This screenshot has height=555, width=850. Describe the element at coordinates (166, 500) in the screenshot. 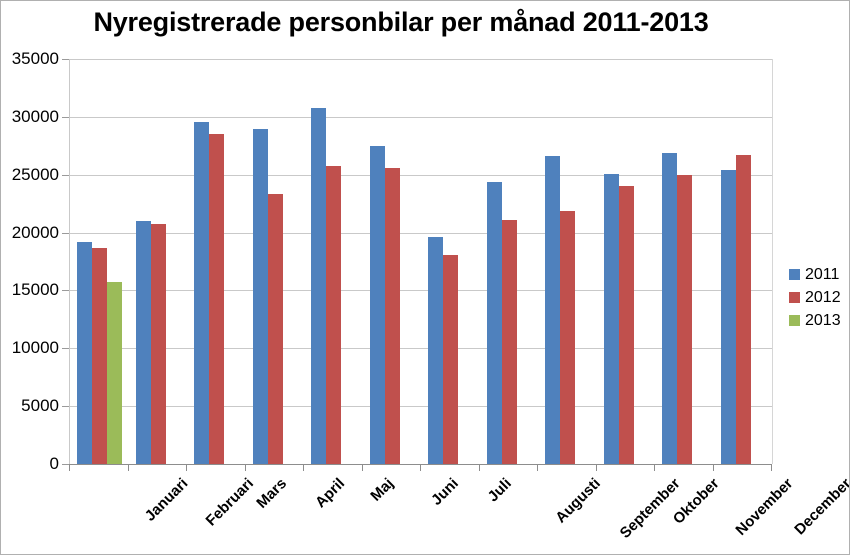

I see `x-axis-label: Januari` at that location.